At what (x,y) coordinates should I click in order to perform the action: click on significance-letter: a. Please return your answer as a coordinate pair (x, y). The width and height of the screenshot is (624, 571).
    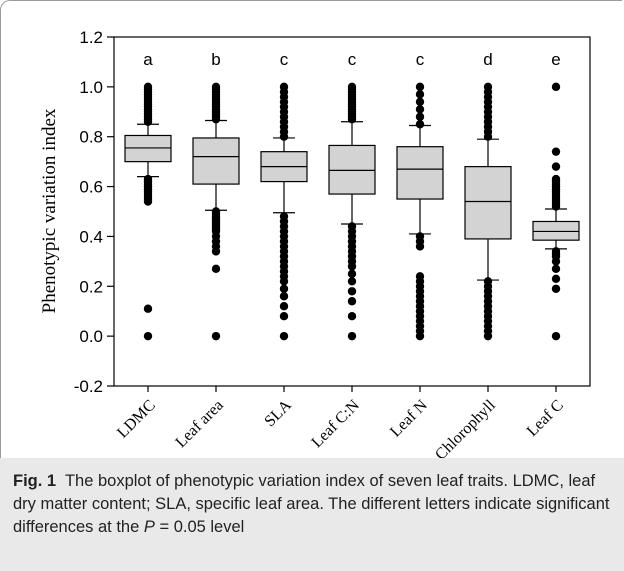
    Looking at the image, I should click on (148, 59).